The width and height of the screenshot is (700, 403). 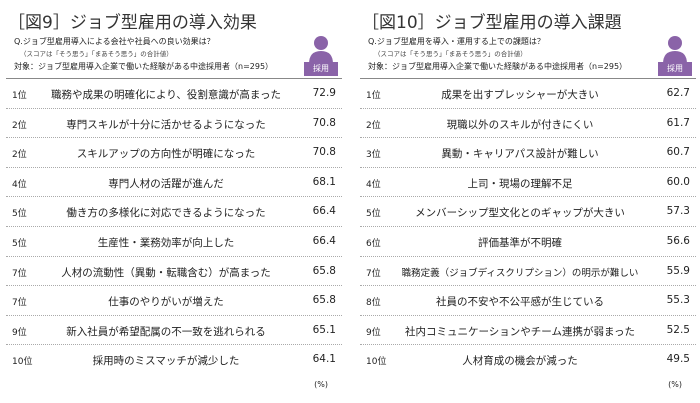 I want to click on table-row: 4位 専門人材の活躍が進んだ 68.1, so click(x=174, y=182).